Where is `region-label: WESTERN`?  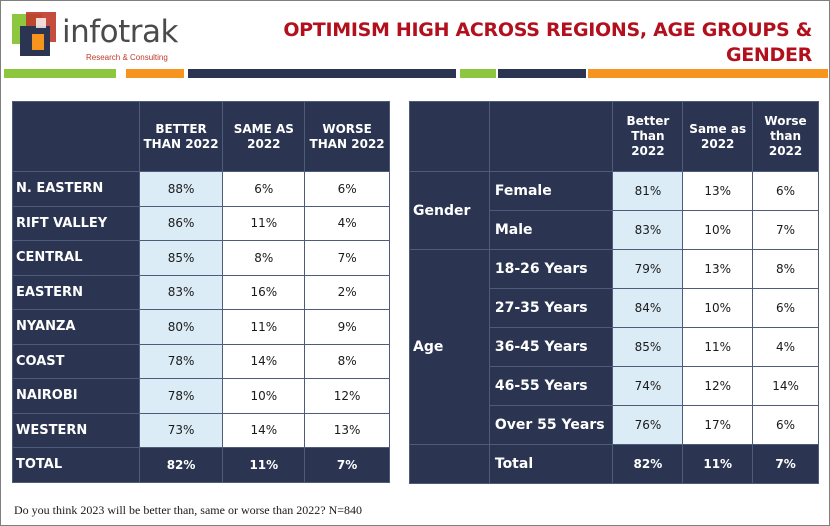 region-label: WESTERN is located at coordinates (76, 430).